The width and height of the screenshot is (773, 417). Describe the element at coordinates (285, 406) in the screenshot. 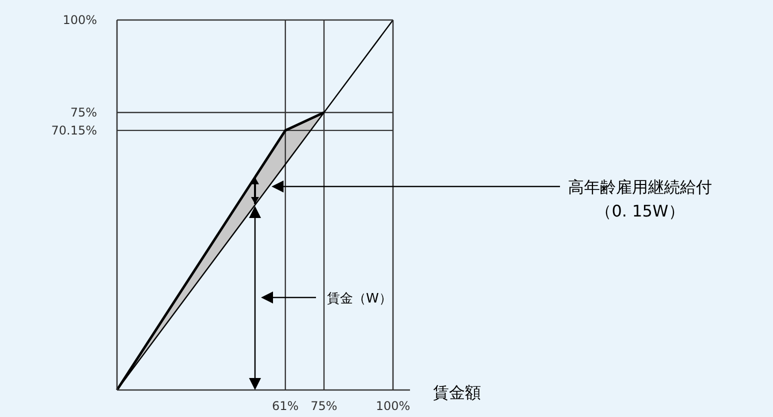

I see `x-tick-label: 61%` at that location.